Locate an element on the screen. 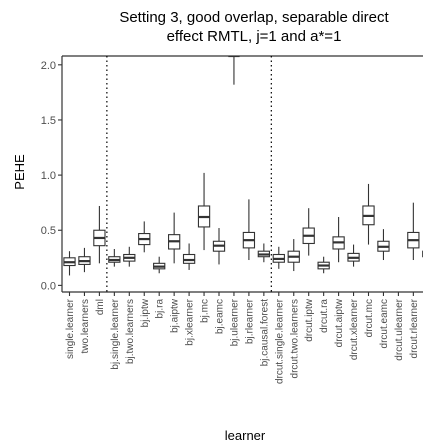 This screenshot has height=448, width=423. box-bj.mc is located at coordinates (204, 211).